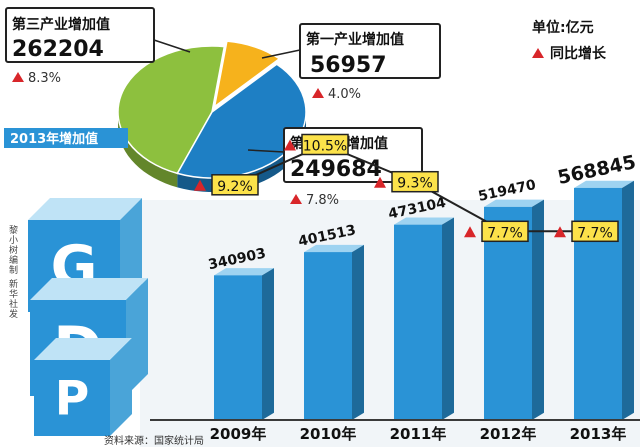  What do you see at coordinates (240, 333) in the screenshot?
I see `bar-0: 340903` at bounding box center [240, 333].